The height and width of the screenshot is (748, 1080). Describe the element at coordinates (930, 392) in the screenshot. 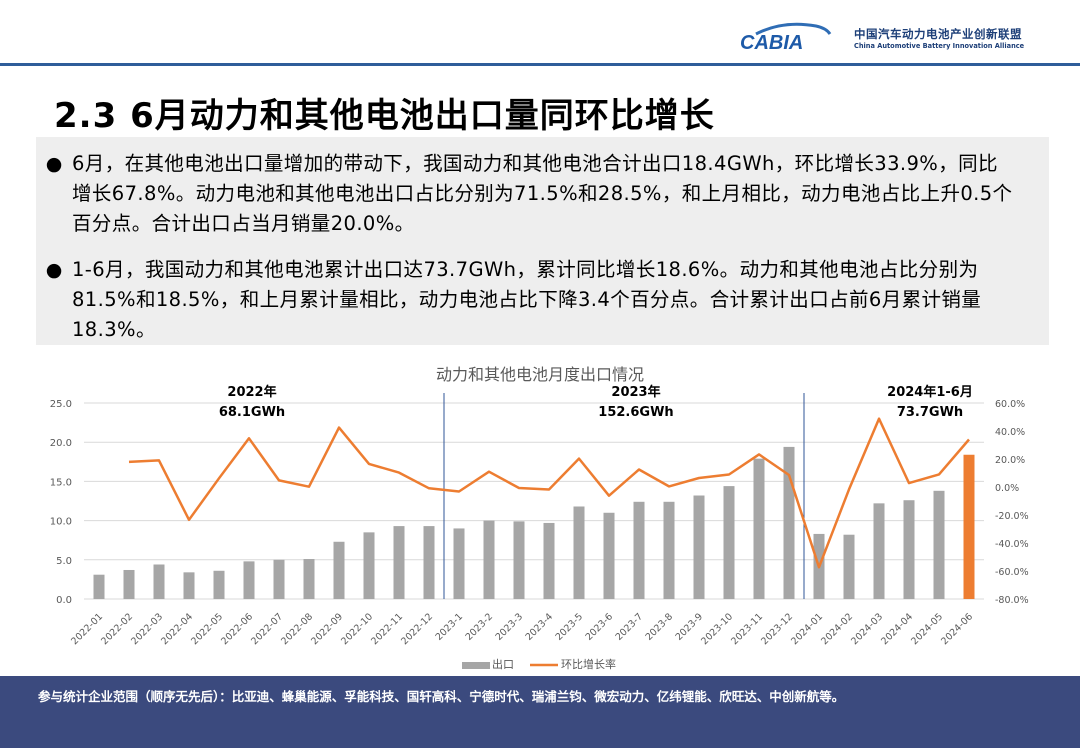

I see `period-year-label: 2024年1-6月` at that location.